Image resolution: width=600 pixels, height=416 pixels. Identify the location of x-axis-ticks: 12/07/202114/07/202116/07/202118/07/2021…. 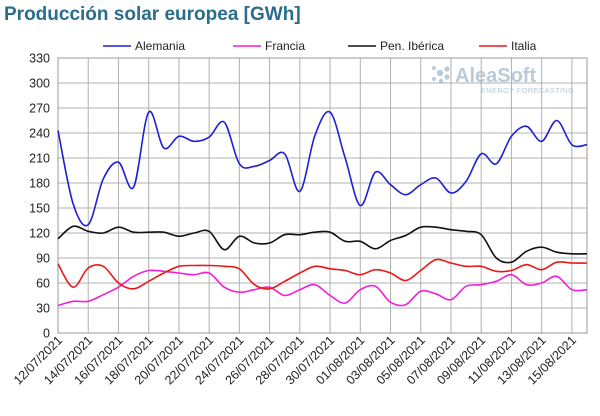
(295, 360).